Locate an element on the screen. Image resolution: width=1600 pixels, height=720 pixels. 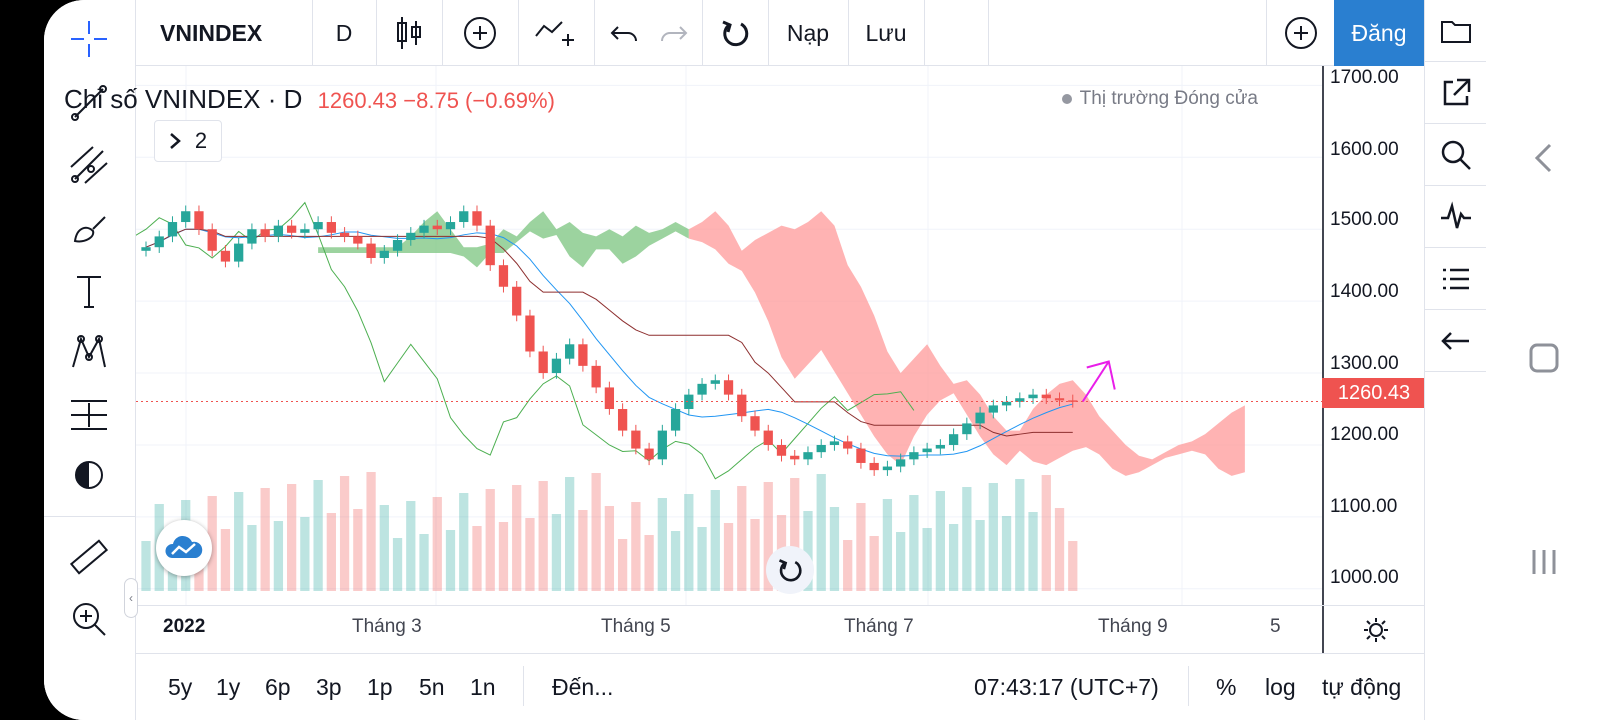
range-5y-button: 5y is located at coordinates (180, 687).